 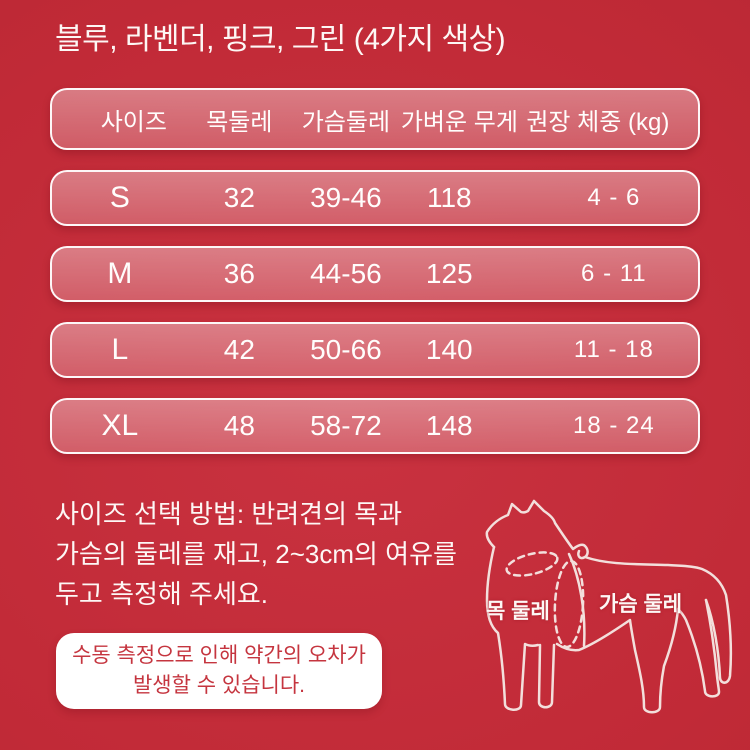 I want to click on cell-chest: 44-56, so click(x=346, y=273).